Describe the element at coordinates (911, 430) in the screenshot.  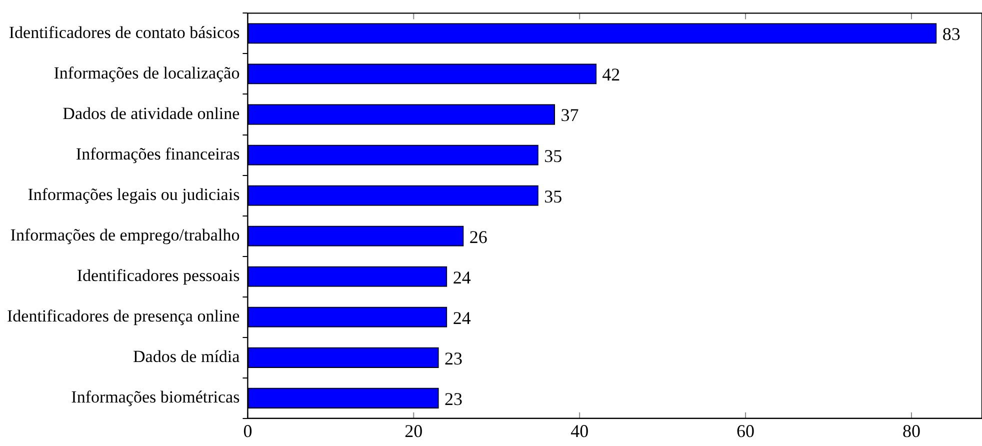
I see `x-tick-label: 80` at that location.